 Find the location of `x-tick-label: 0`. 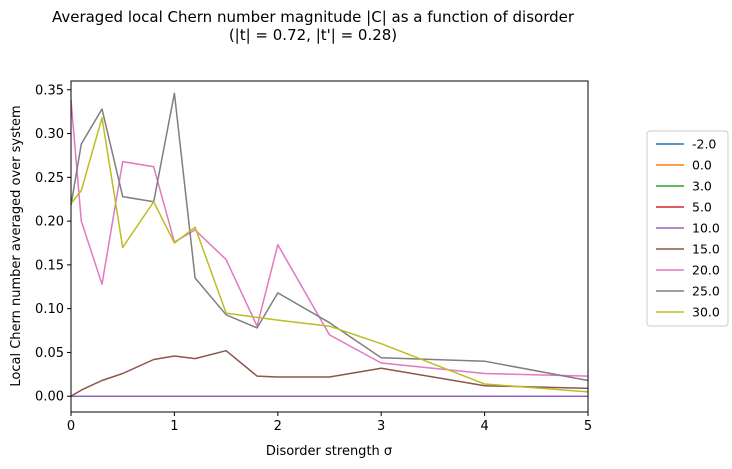

x-tick-label: 0 is located at coordinates (71, 426).